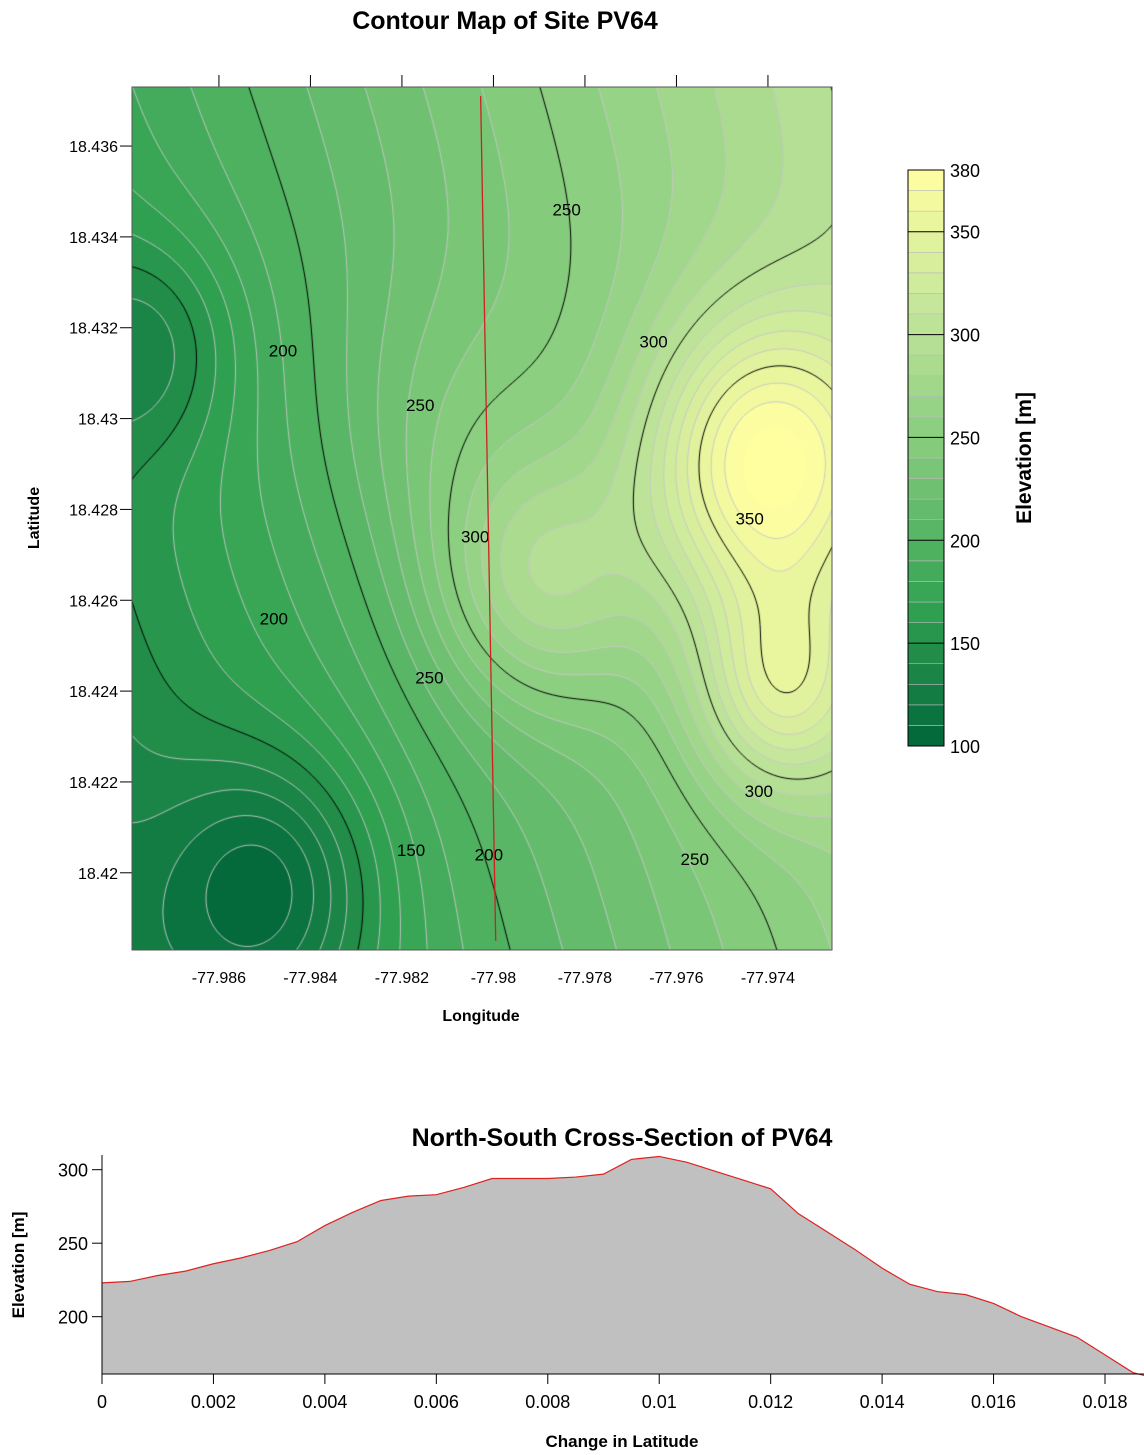  I want to click on x-tick-label: -77.978, so click(585, 978).